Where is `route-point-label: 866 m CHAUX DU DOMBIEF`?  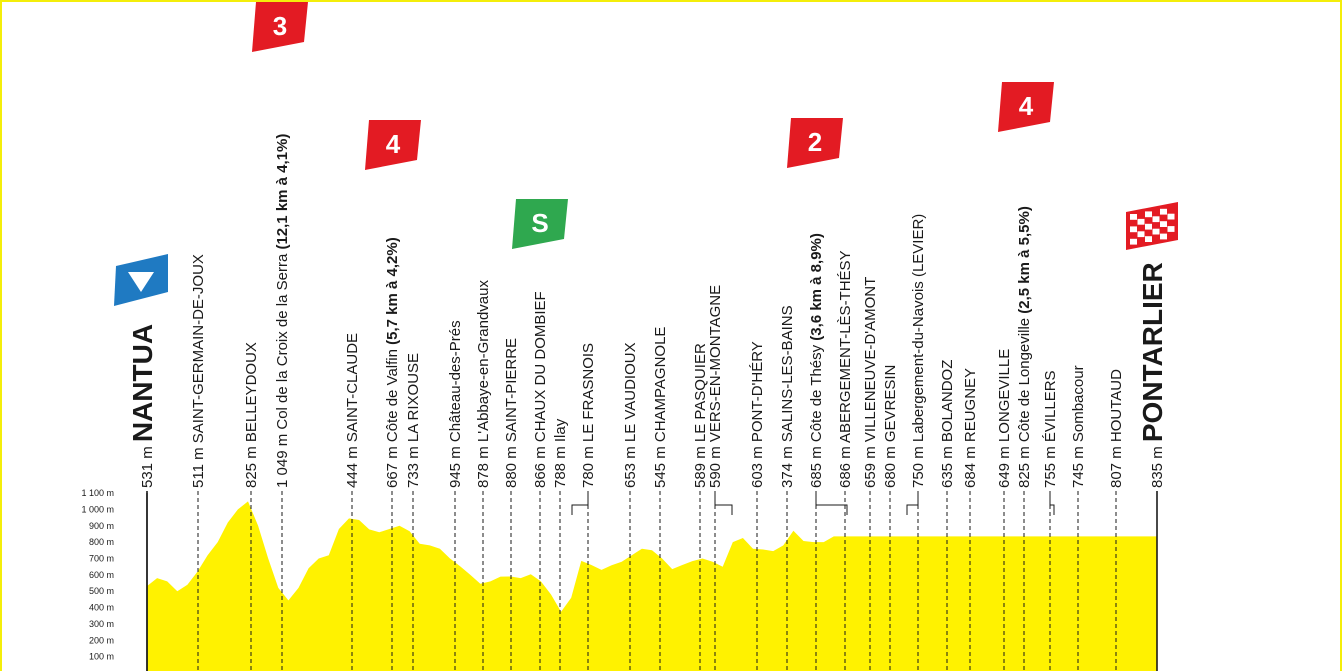
route-point-label: 866 m CHAUX DU DOMBIEF is located at coordinates (540, 389).